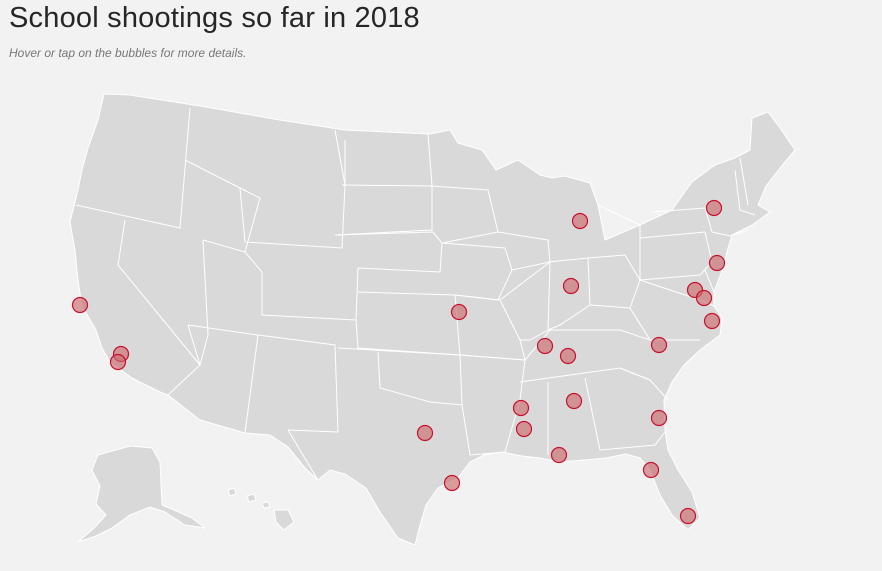  Describe the element at coordinates (425, 433) in the screenshot. I see `incident-bubble: Texas` at that location.